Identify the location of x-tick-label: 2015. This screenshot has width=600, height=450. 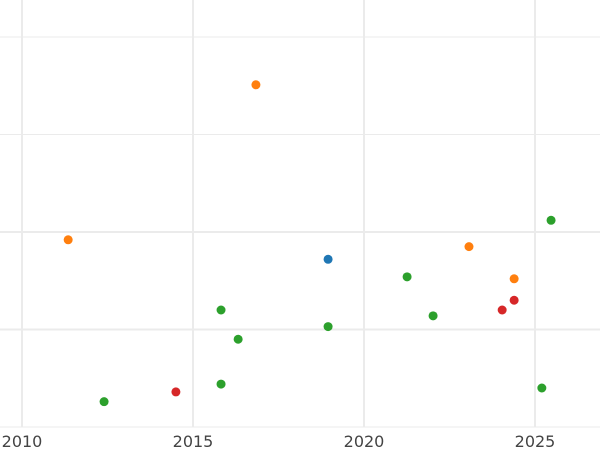
(193, 441).